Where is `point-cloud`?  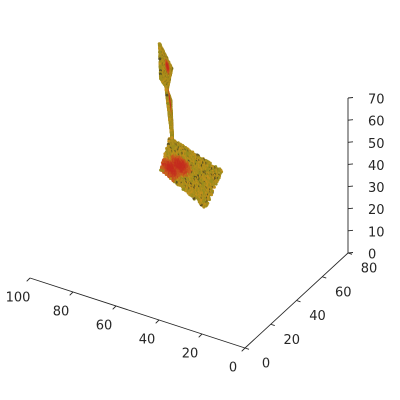
point-cloud is located at coordinates (190, 125).